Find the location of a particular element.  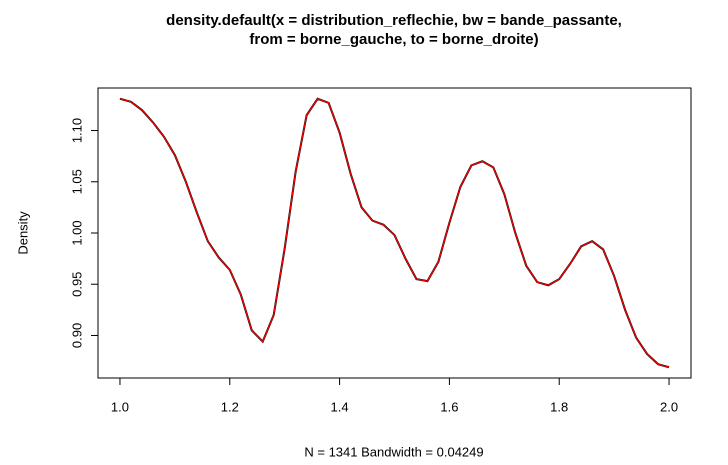

y-tick-label: 0.90 is located at coordinates (76, 335).